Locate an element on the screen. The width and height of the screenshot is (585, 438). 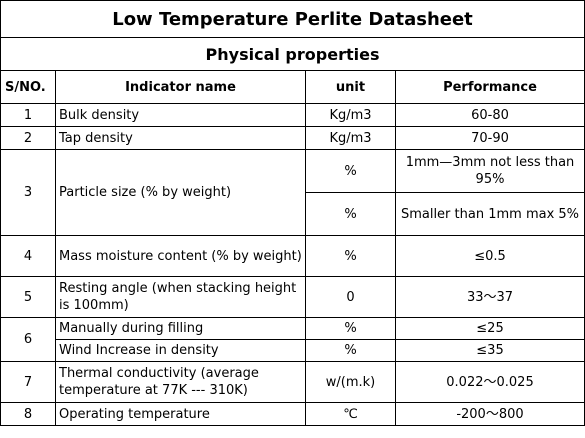
section-title: Physical properties is located at coordinates (292, 54).